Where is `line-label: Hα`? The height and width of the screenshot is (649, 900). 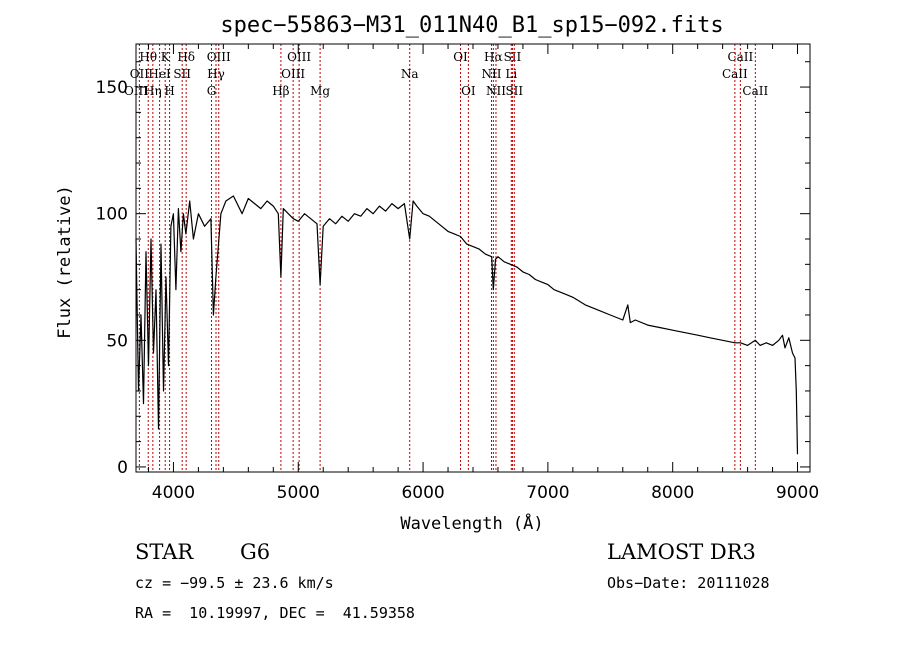 line-label: Hα is located at coordinates (493, 57).